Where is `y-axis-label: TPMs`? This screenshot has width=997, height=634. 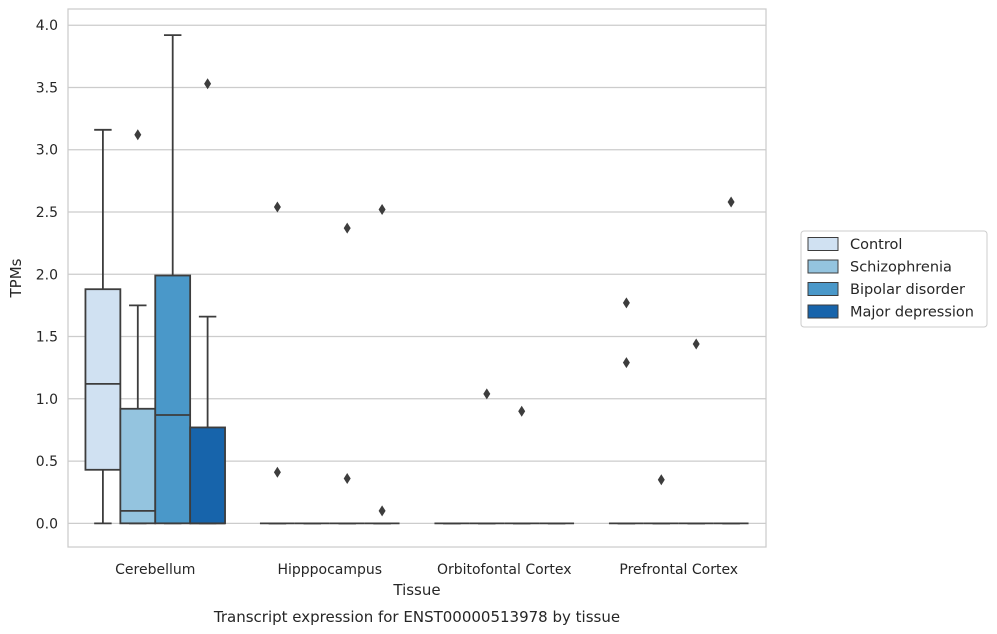 y-axis-label: TPMs is located at coordinates (16, 278).